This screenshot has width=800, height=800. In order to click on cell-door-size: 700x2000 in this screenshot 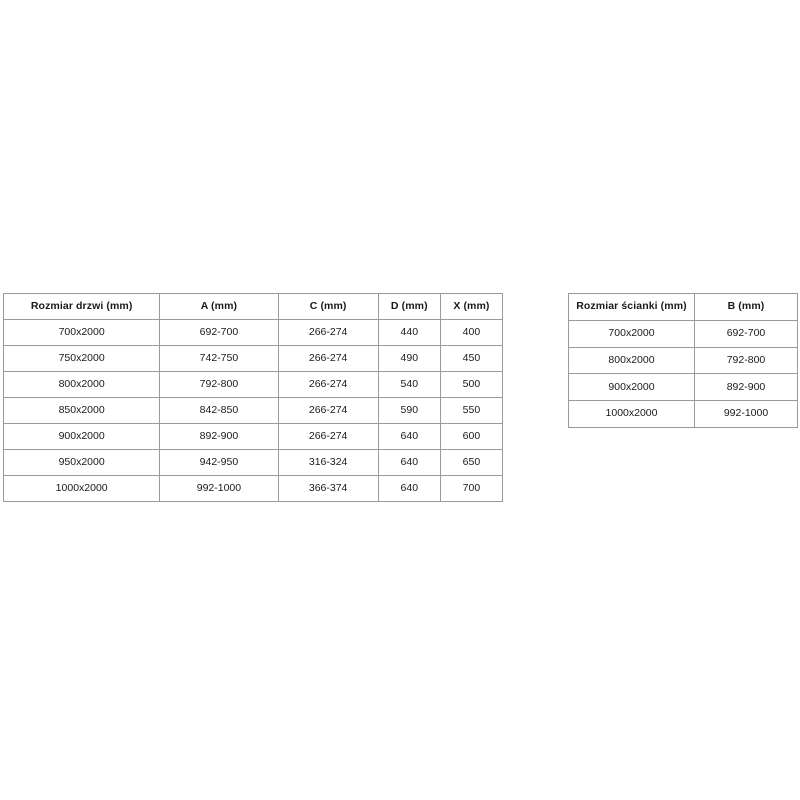, I will do `click(81, 332)`.